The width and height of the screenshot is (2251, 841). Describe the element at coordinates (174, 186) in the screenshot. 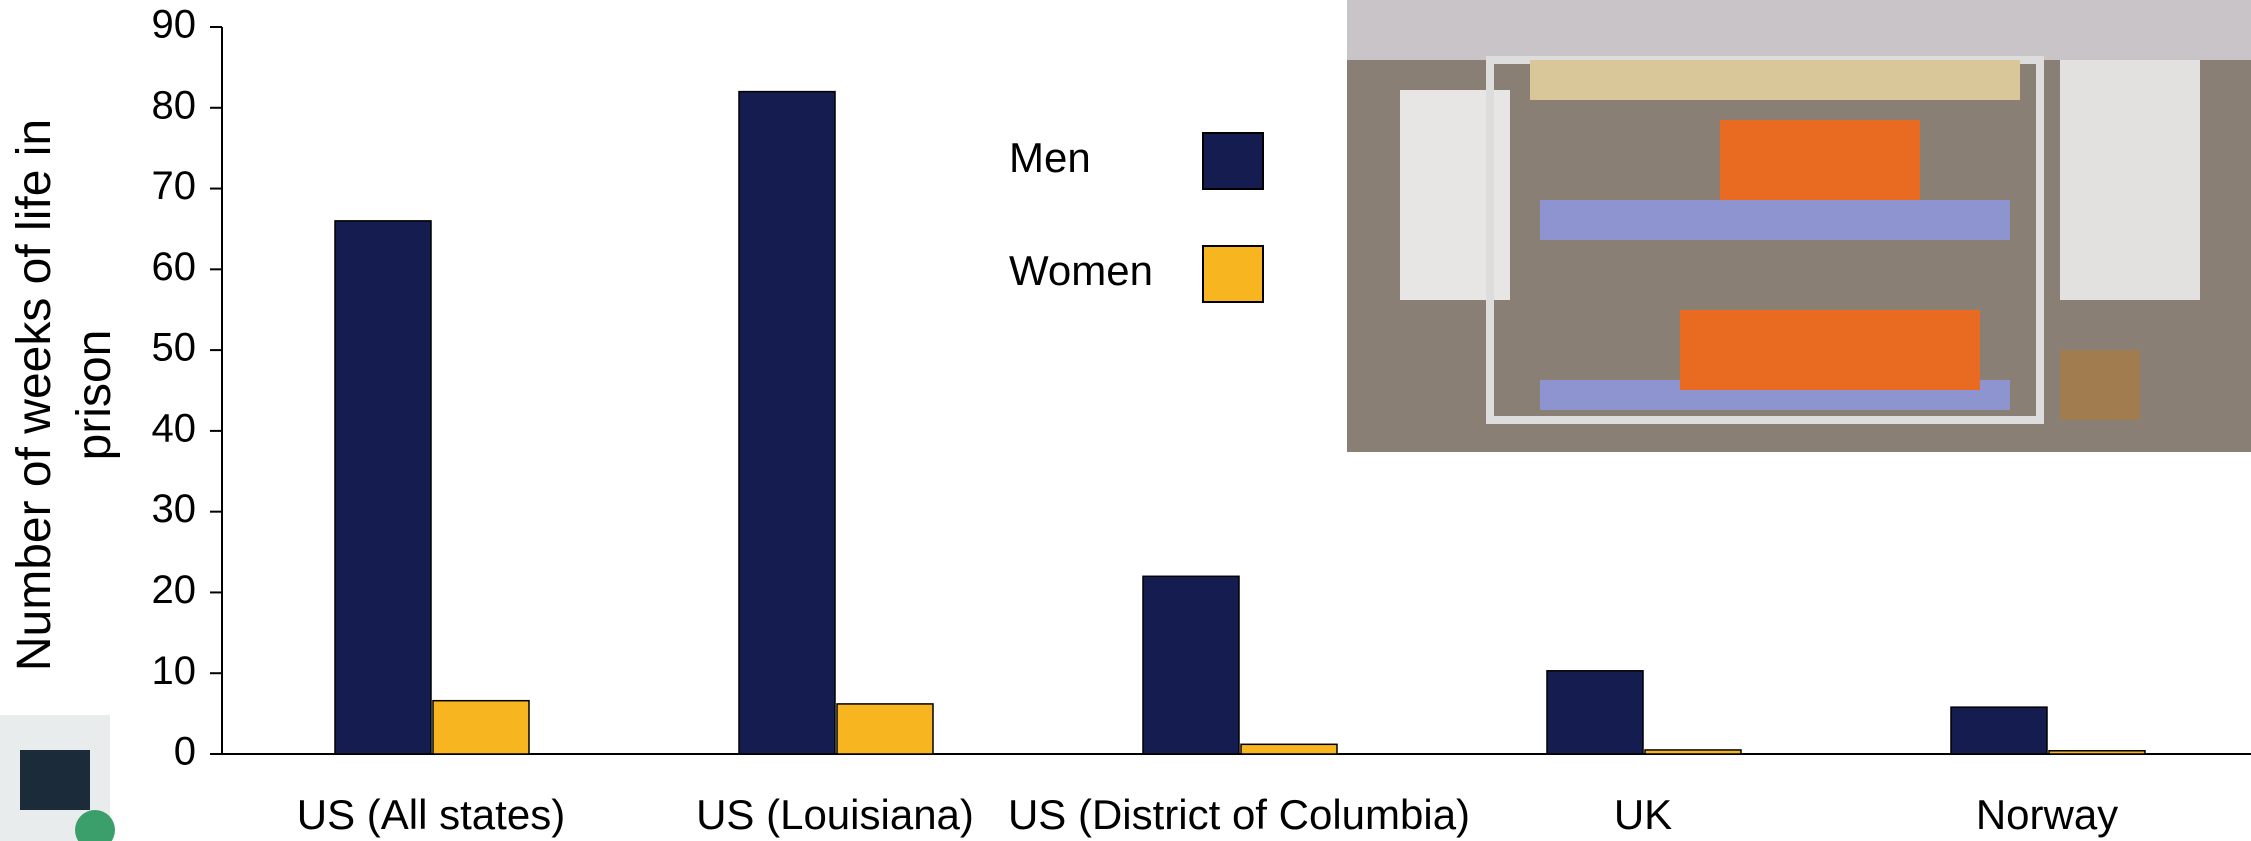

I see `y-tick-label: 70` at that location.